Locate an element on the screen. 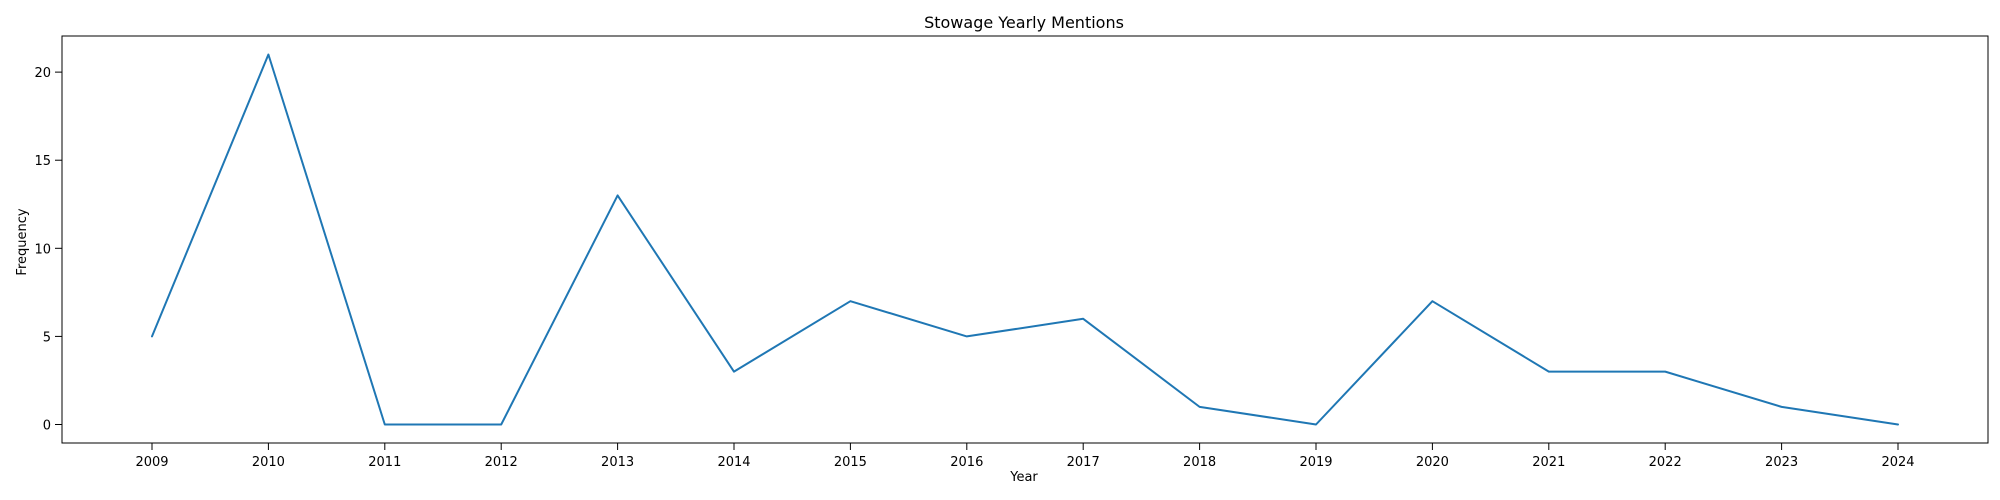 Image resolution: width=2000 pixels, height=500 pixels. y-tick-label: 10 is located at coordinates (42, 249).